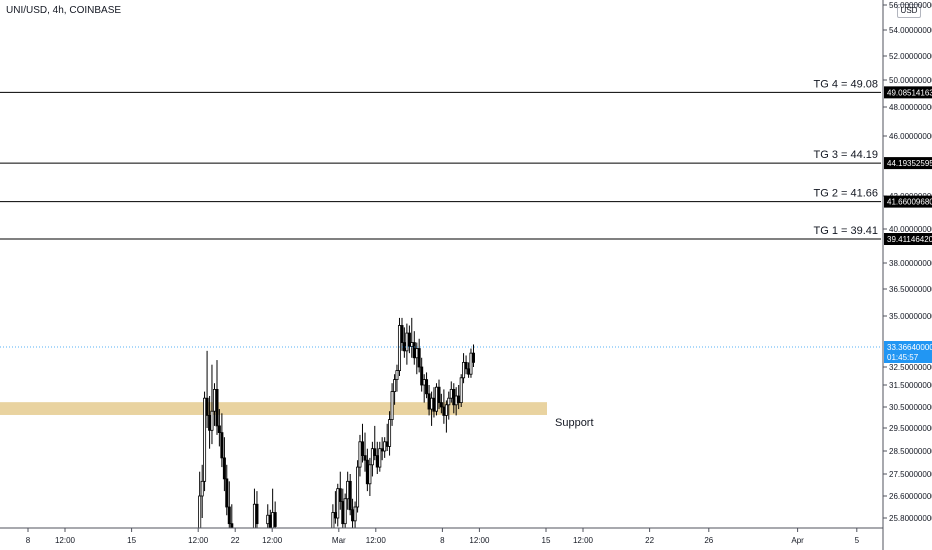 The height and width of the screenshot is (550, 932). What do you see at coordinates (909, 202) in the screenshot?
I see `target-price-badge-text: 41.66009680` at bounding box center [909, 202].